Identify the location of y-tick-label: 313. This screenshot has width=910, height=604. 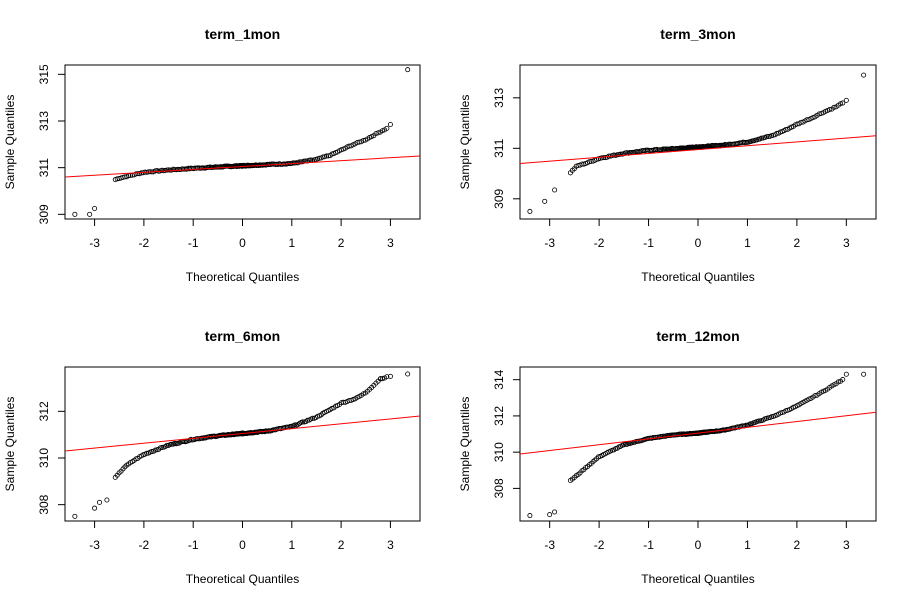
(44, 121).